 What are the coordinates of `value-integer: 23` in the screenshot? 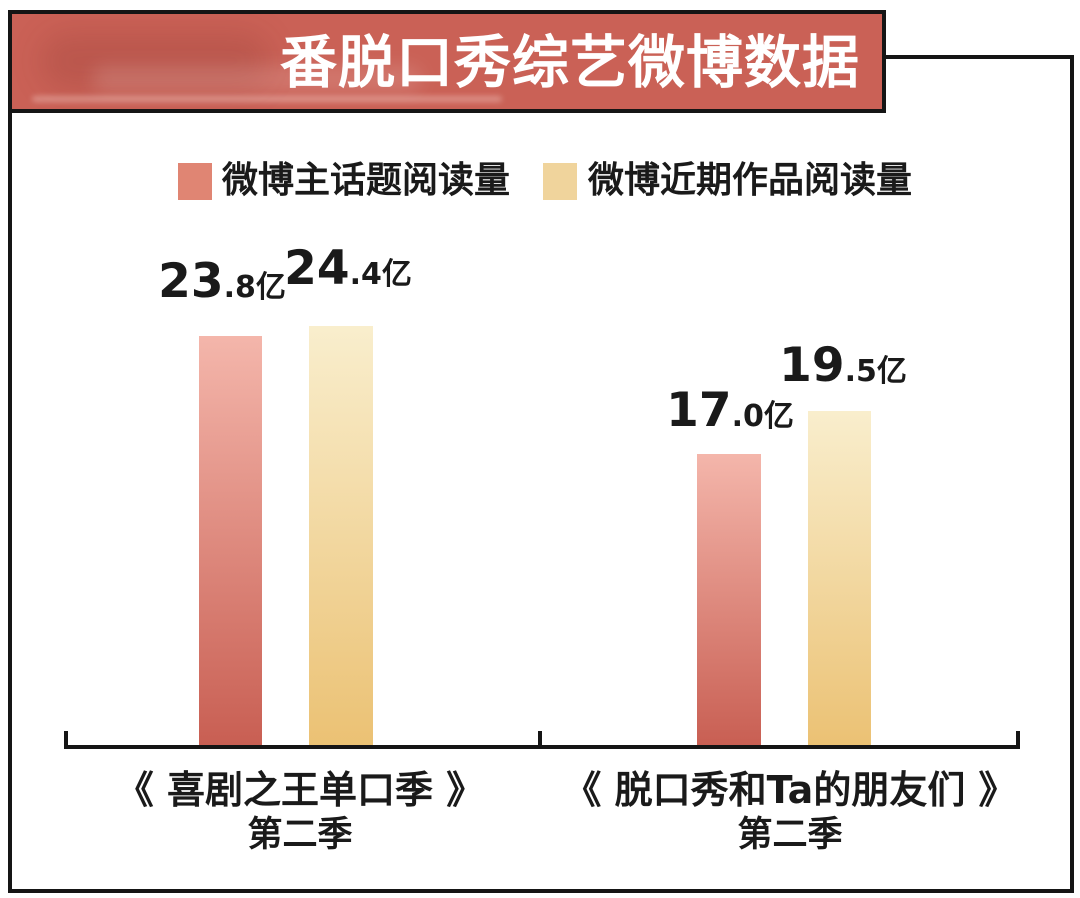 It's located at (191, 281).